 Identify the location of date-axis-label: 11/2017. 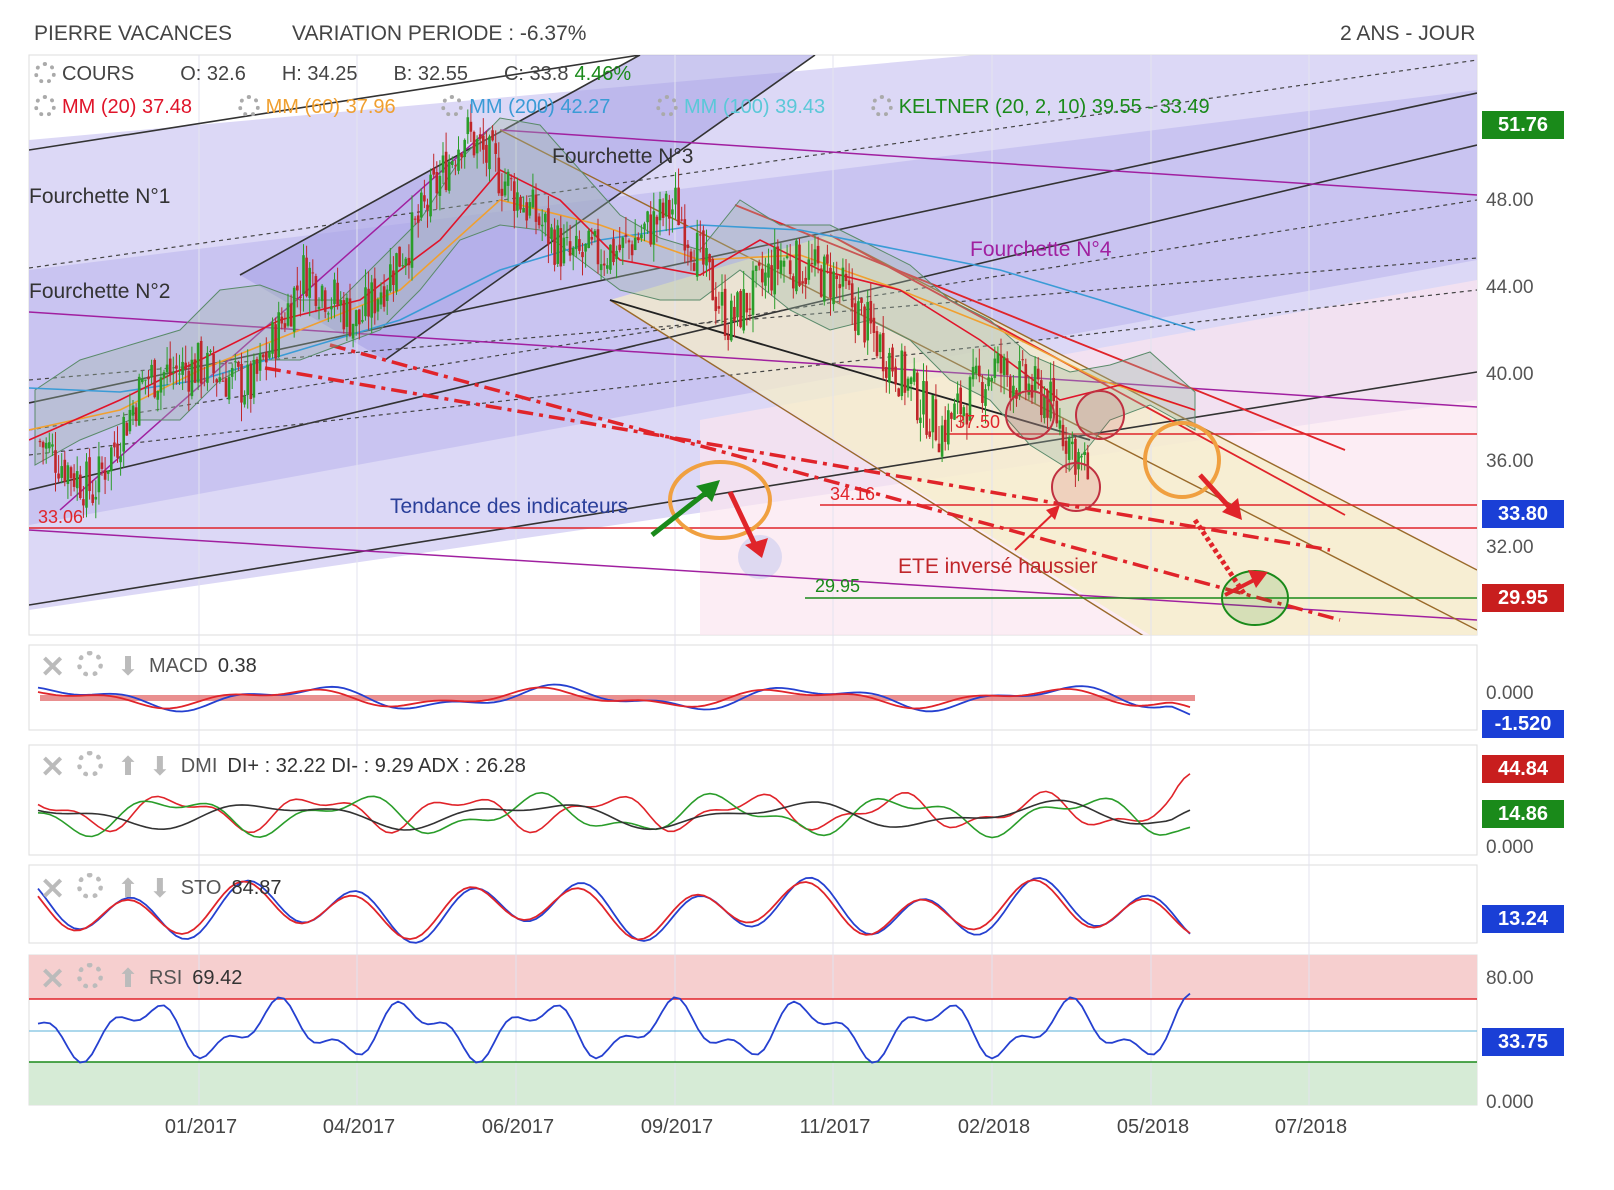
(835, 1127).